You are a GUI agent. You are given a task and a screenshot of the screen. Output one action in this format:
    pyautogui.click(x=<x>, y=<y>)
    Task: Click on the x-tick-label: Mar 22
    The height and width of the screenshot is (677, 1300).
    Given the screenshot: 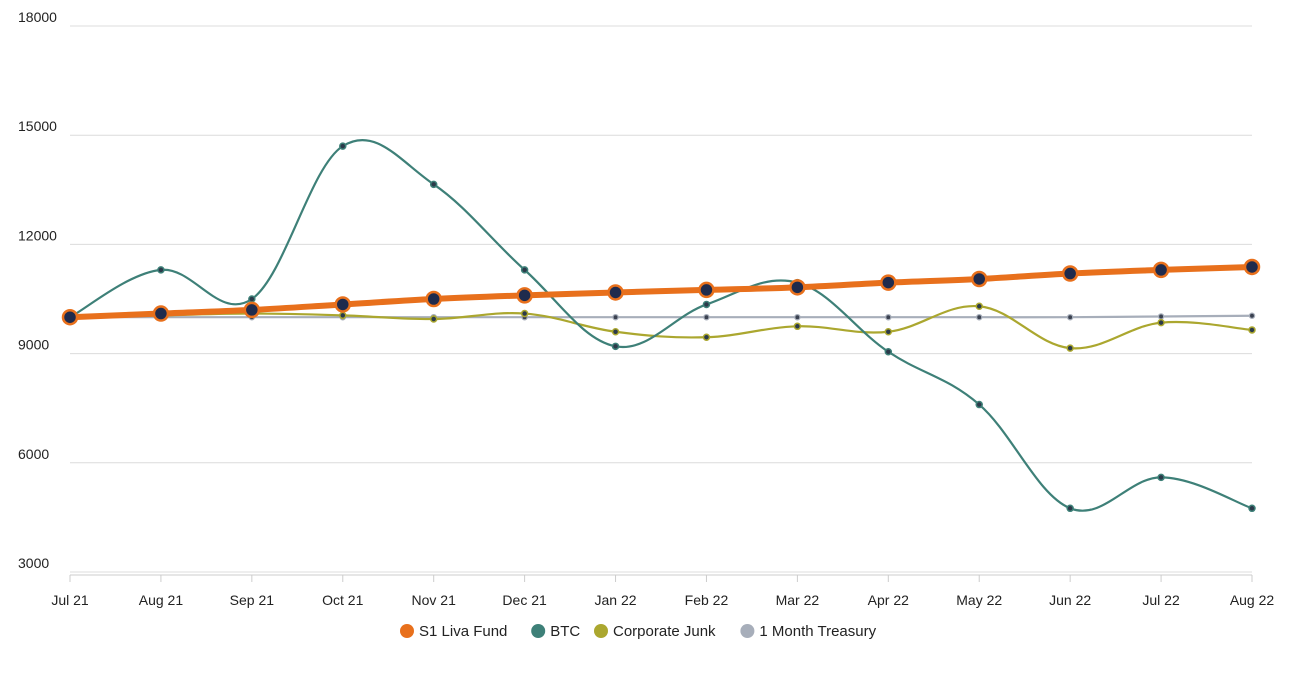 What is the action you would take?
    pyautogui.click(x=798, y=600)
    